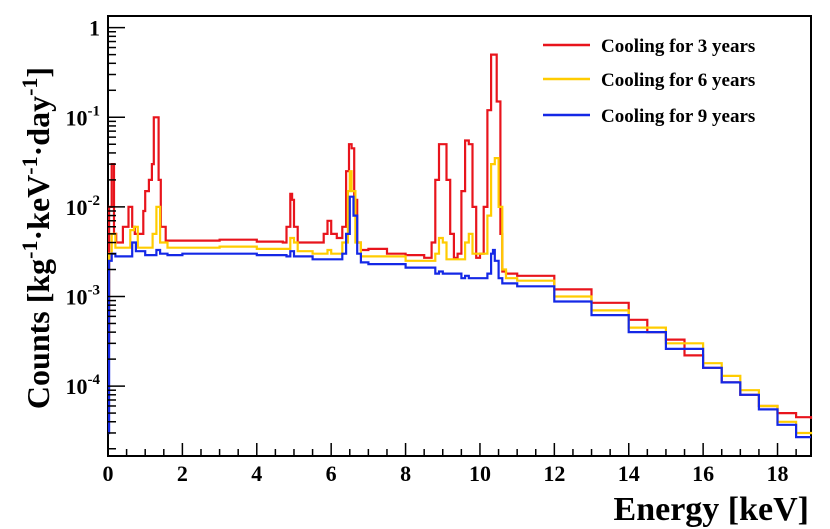  I want to click on x-tick-label: 2, so click(182, 473).